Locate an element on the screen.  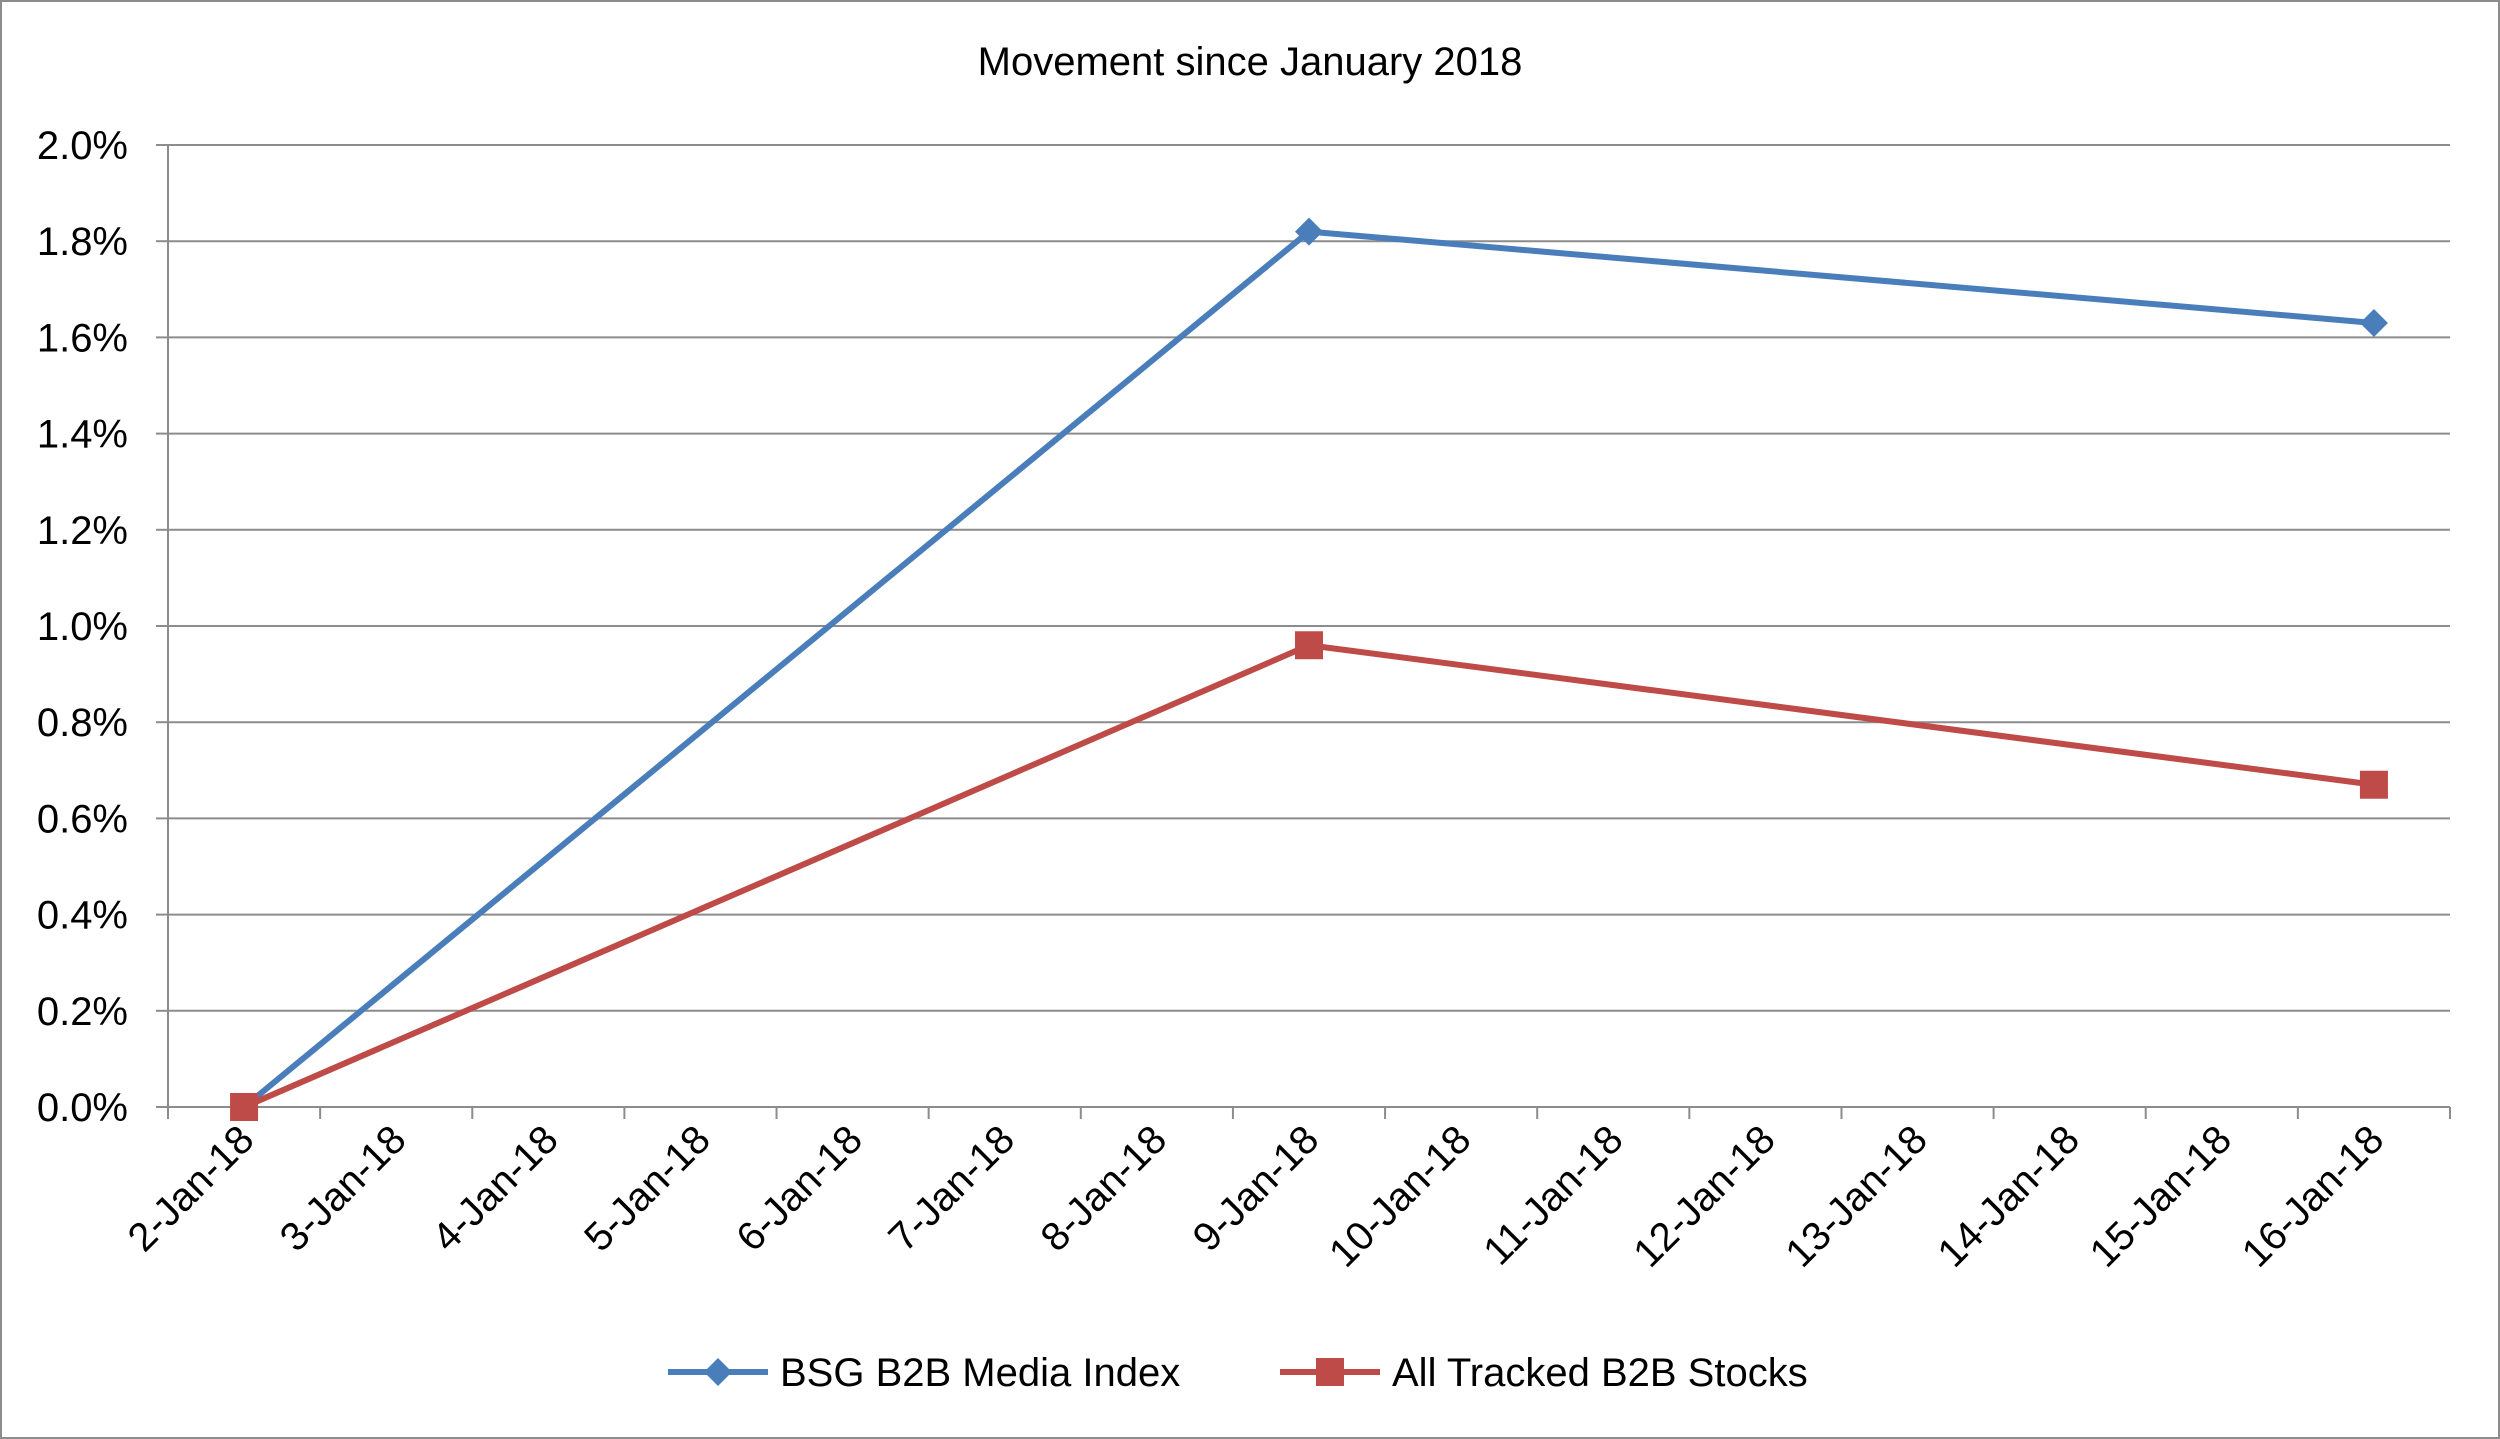
x-tick-label: 10-Jan-18 is located at coordinates (1400, 1196).